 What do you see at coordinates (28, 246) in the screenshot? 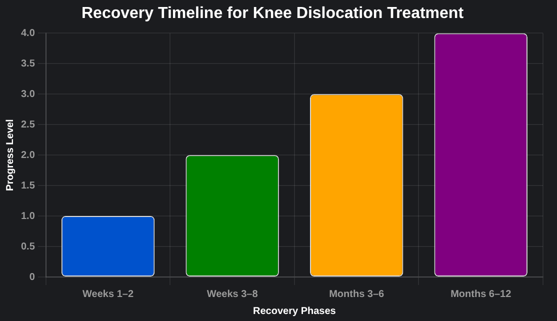
I see `y-tick-label: 0.5` at bounding box center [28, 246].